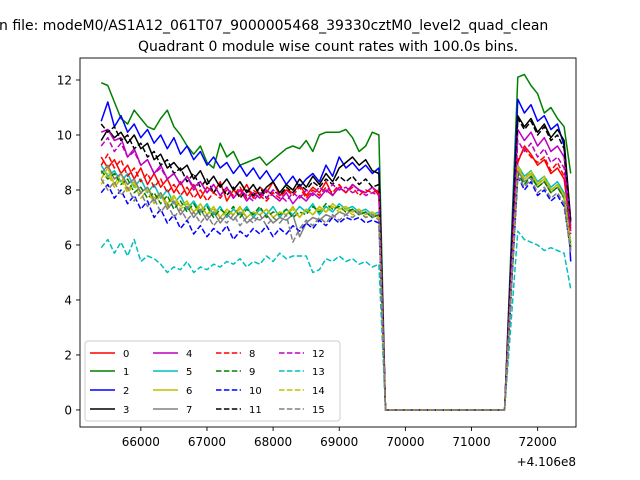 This screenshot has height=480, width=640. Describe the element at coordinates (318, 410) in the screenshot. I see `legend-label-15: 15` at that location.